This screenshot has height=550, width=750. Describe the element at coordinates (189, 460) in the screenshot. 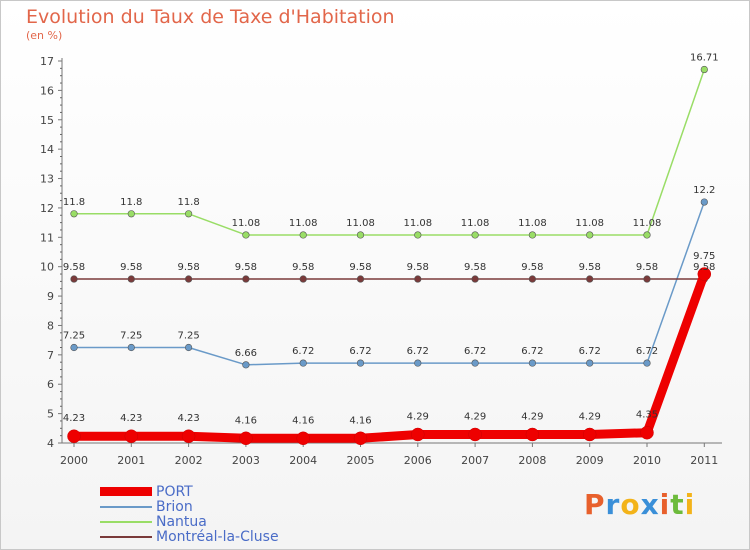

I see `x-tick-label: 2002` at that location.